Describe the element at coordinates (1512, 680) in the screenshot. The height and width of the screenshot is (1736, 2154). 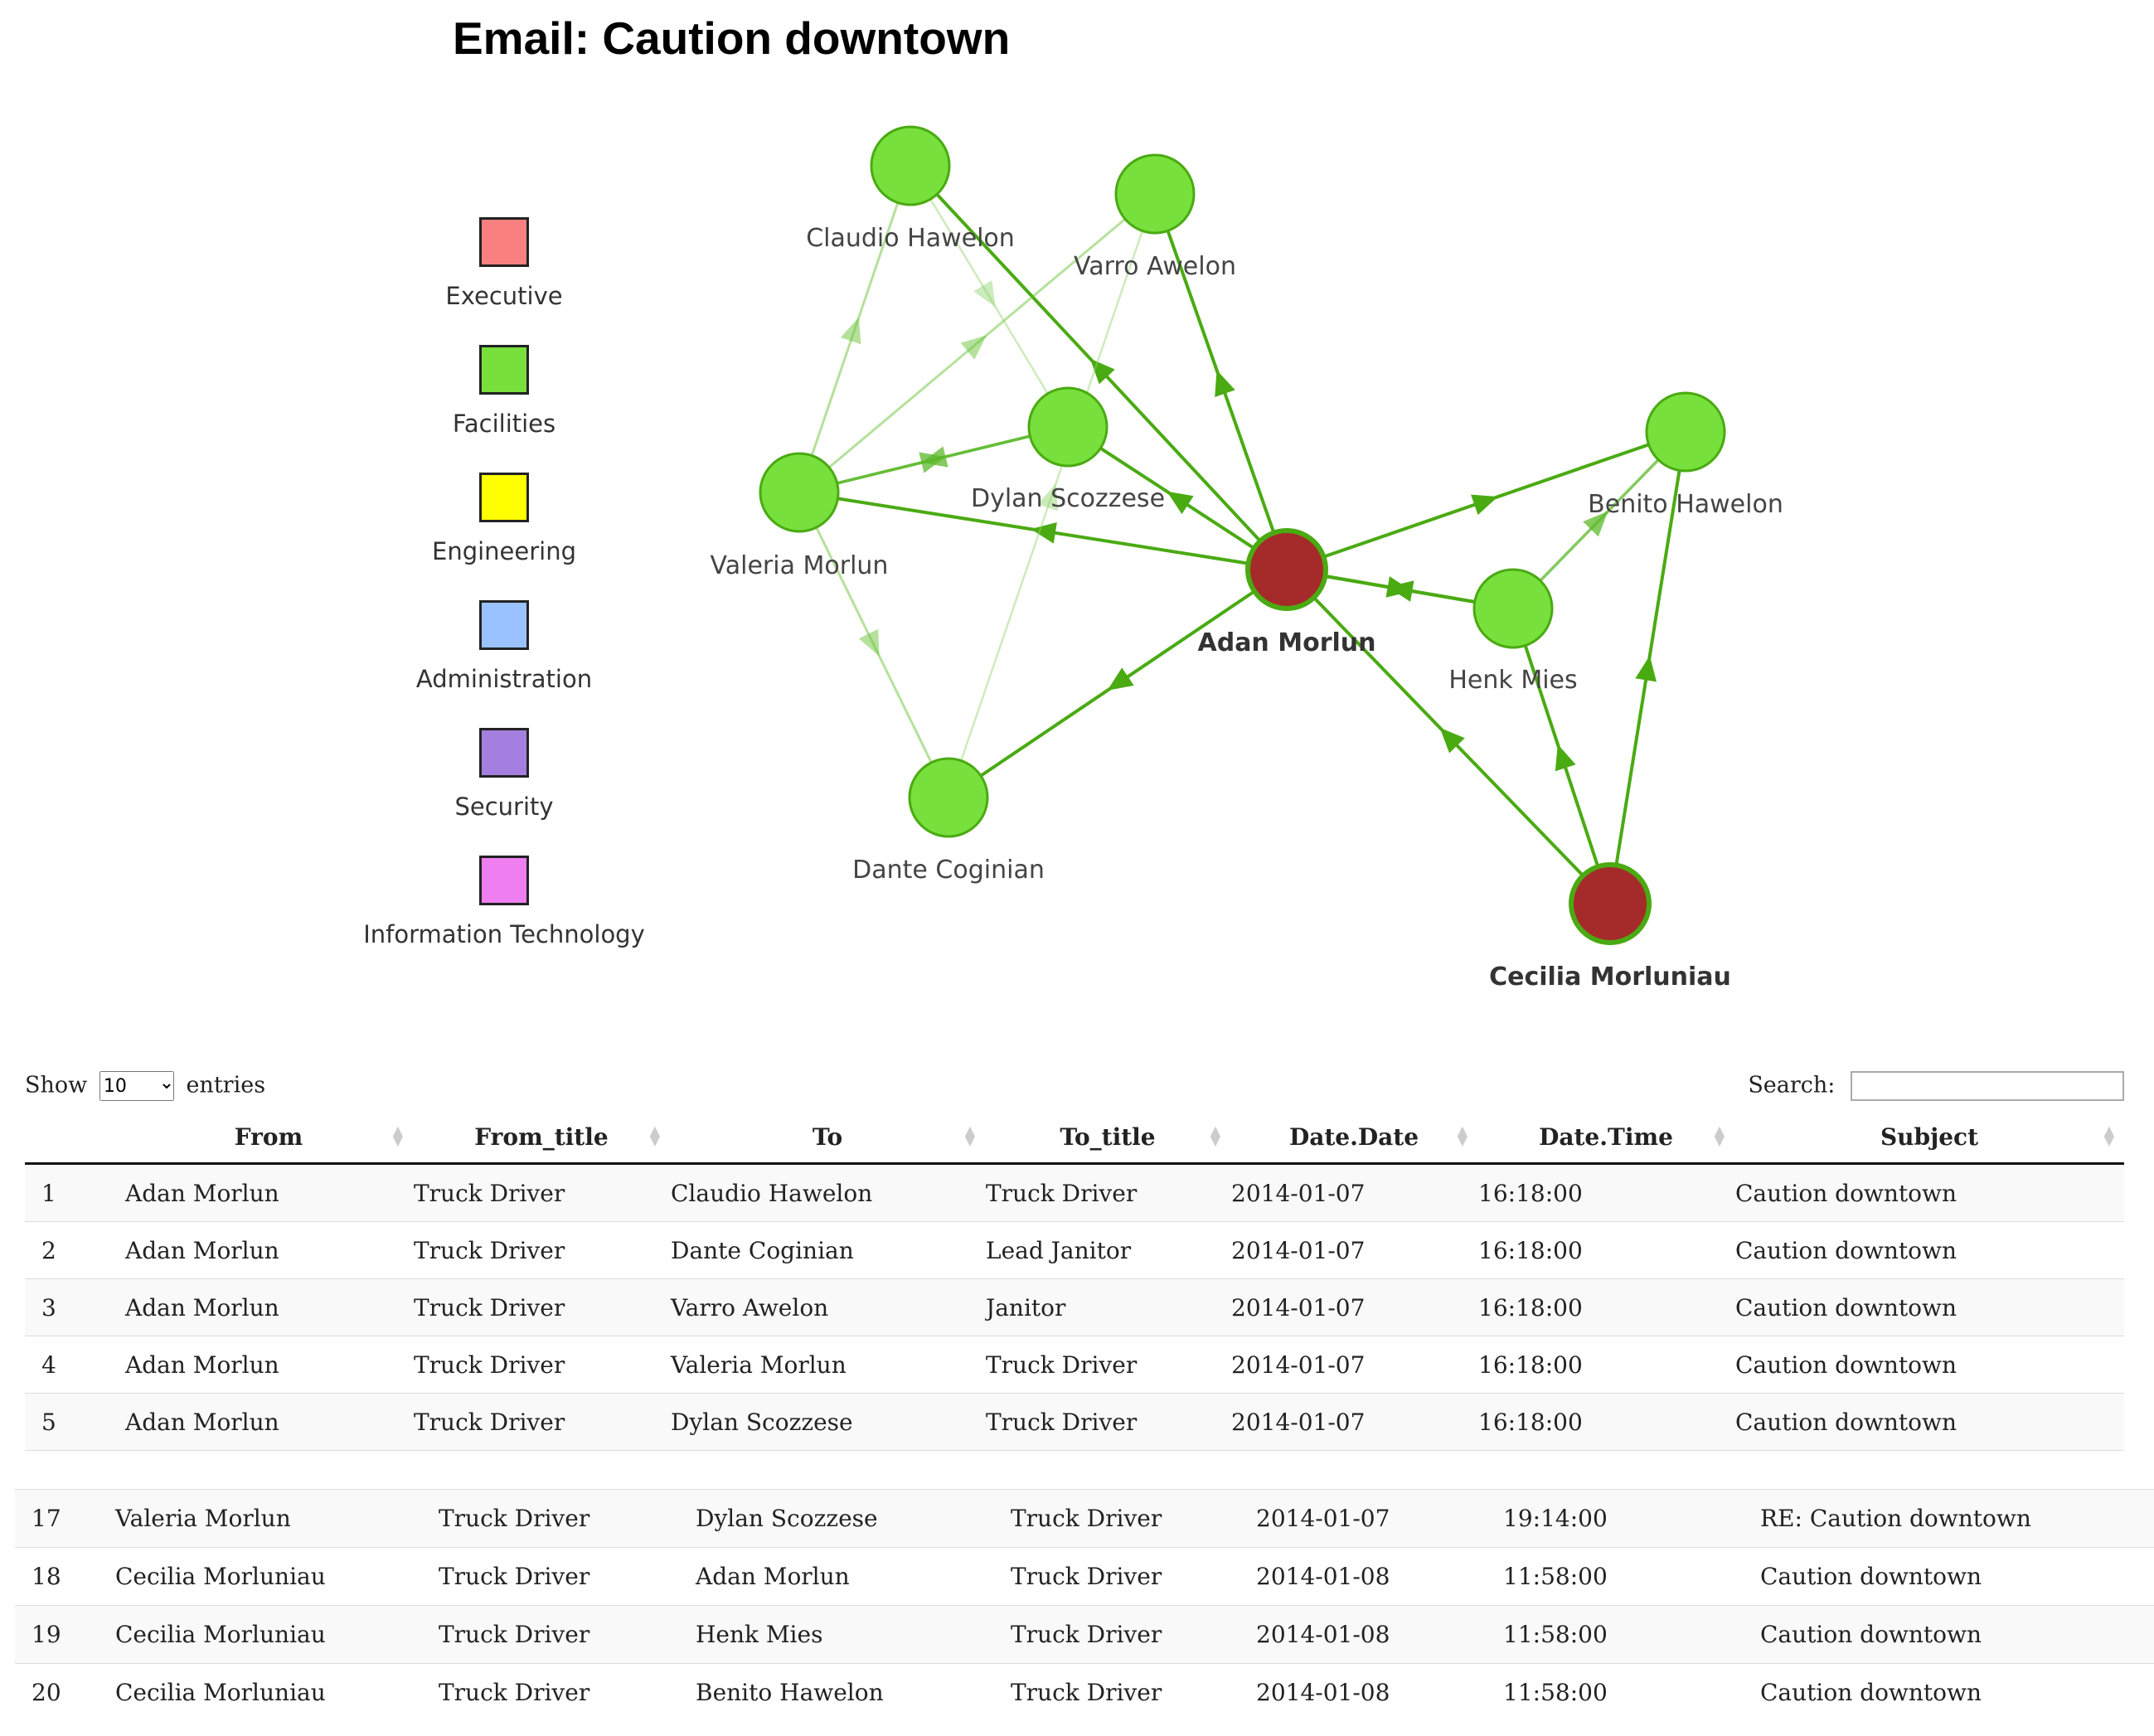
I see `node-label-henk: Henk Mies` at that location.